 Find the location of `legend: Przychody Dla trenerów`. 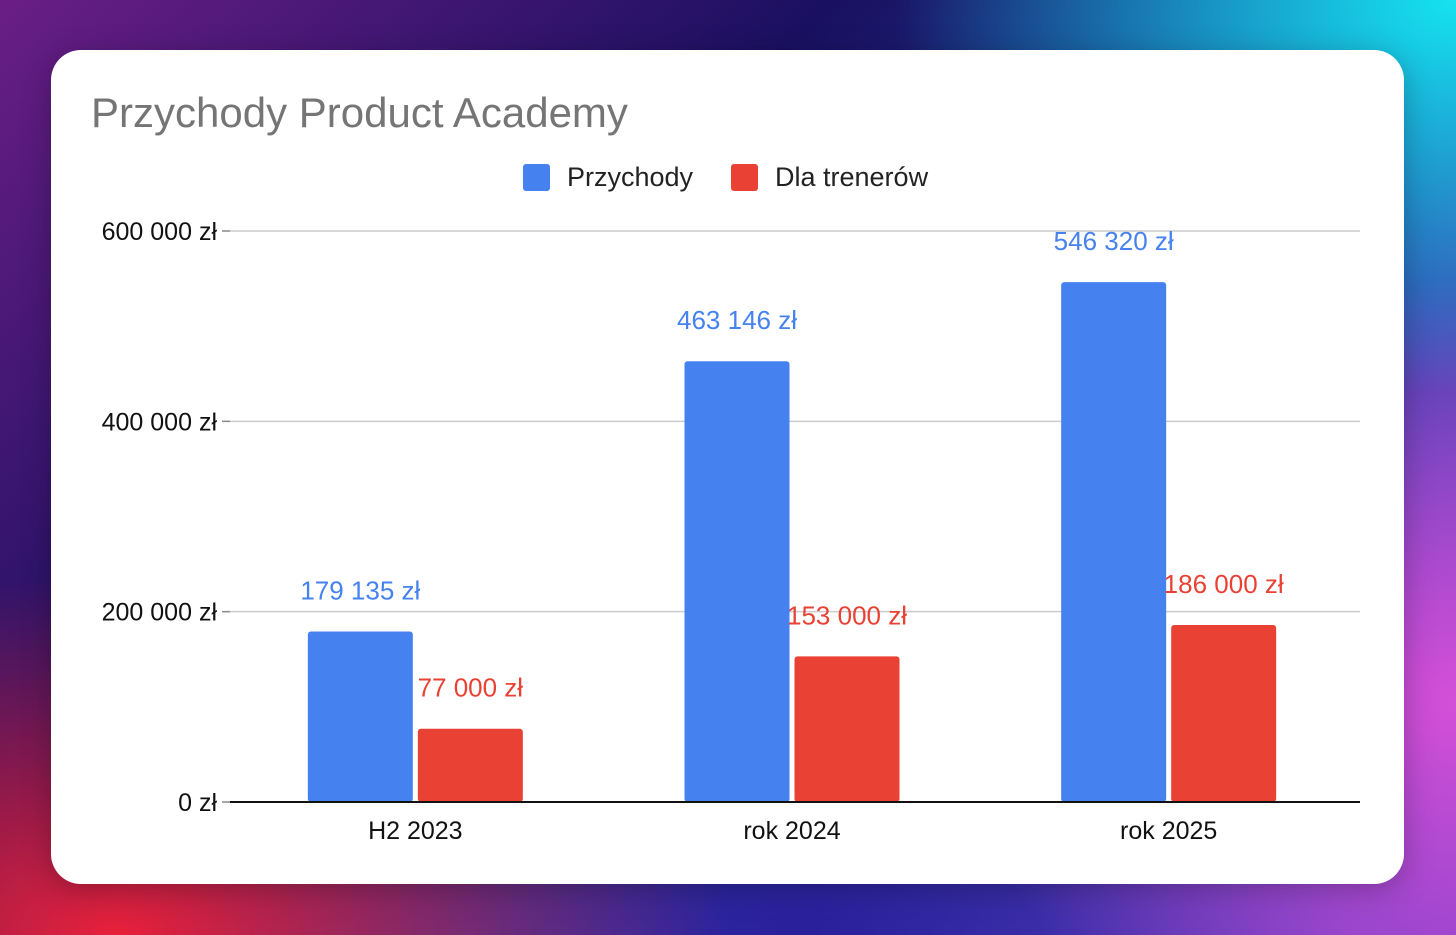

legend: Przychody Dla trenerów is located at coordinates (726, 177).